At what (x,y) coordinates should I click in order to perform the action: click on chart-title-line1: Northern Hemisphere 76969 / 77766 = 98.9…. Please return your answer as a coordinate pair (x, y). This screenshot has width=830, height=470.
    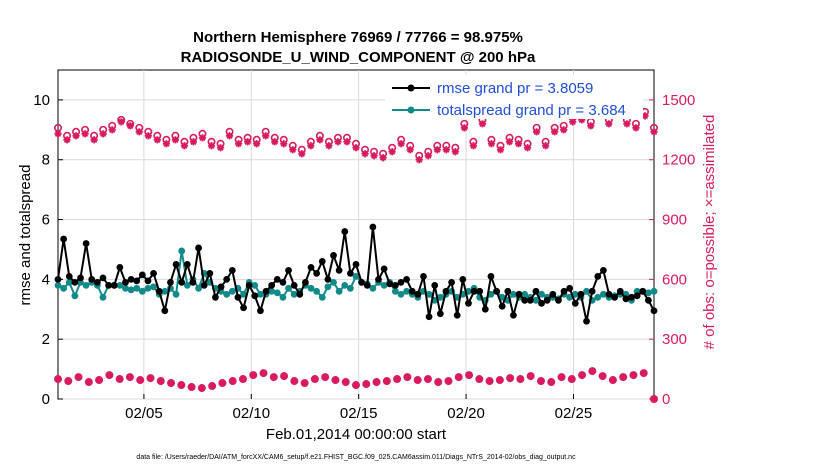
    Looking at the image, I should click on (358, 37).